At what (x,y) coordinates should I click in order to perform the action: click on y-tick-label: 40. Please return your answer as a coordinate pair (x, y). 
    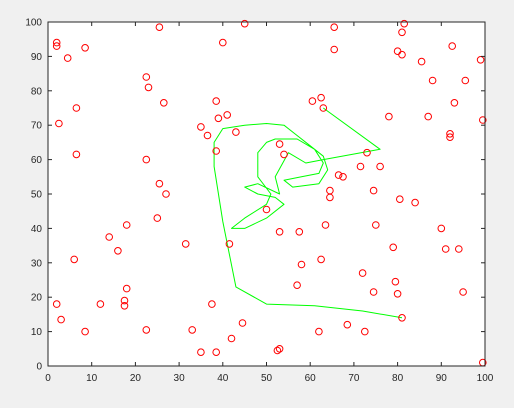
    Looking at the image, I should click on (37, 229).